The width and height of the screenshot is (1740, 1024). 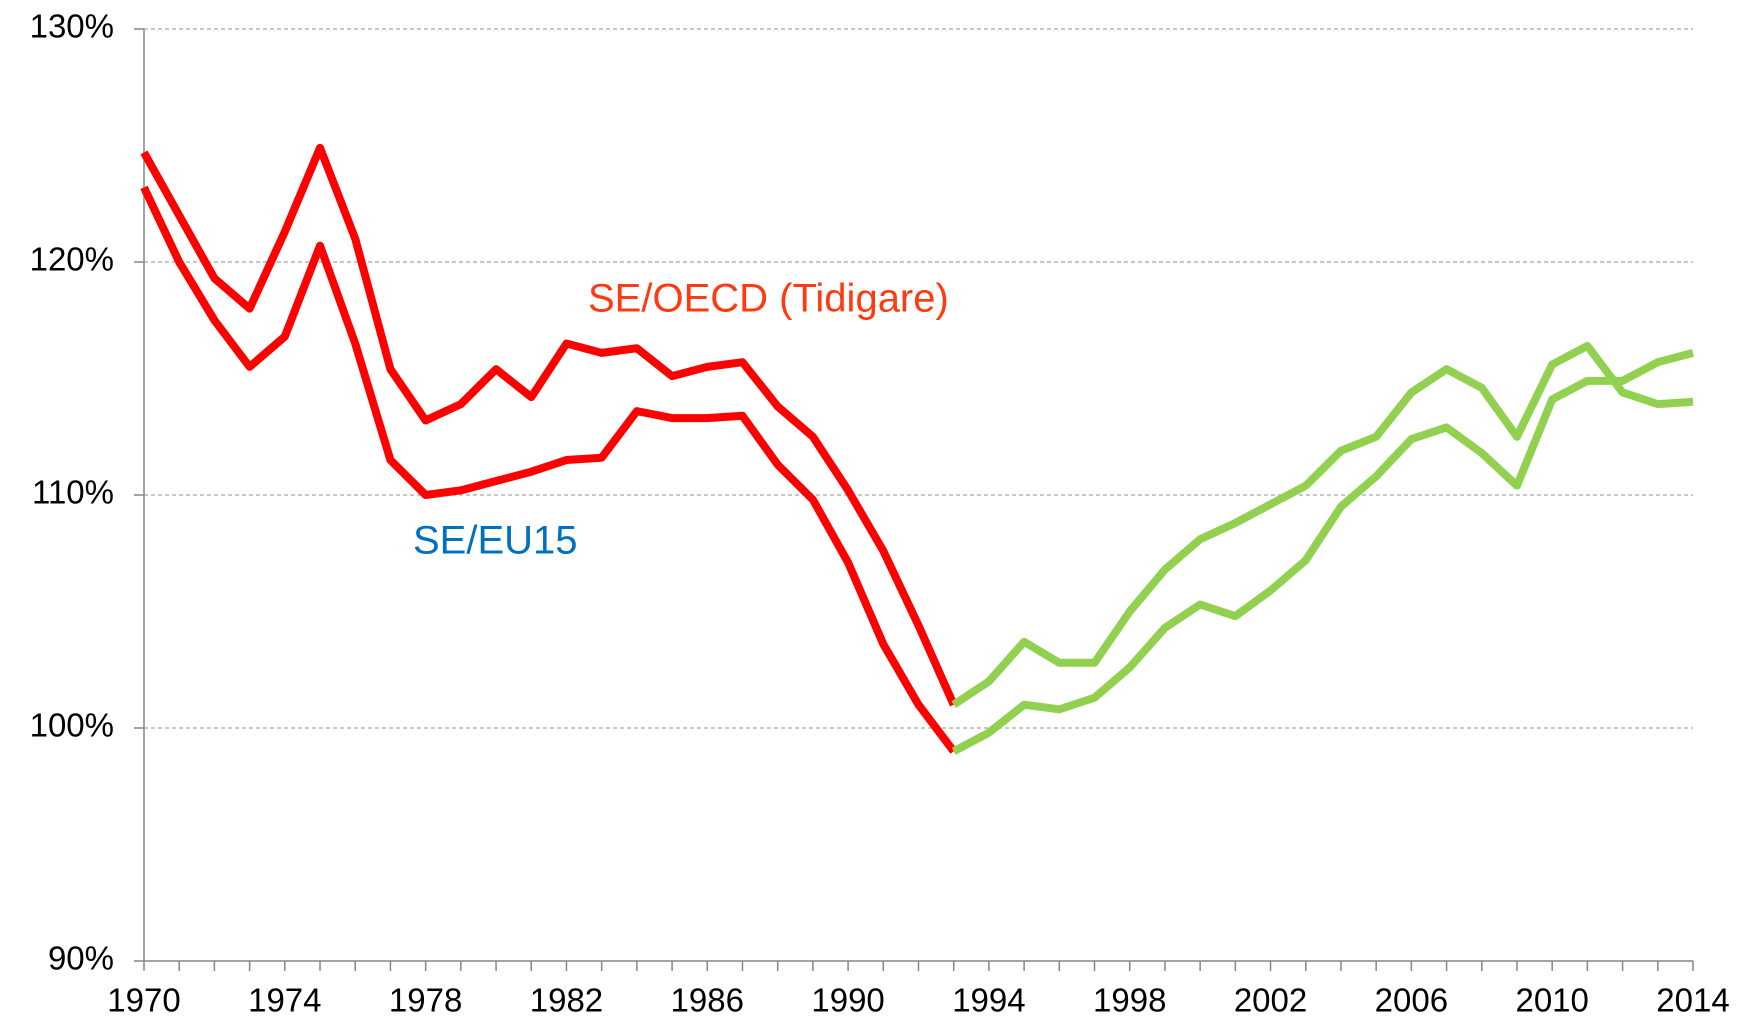 I want to click on y-tick-label: 130%, so click(x=72, y=26).